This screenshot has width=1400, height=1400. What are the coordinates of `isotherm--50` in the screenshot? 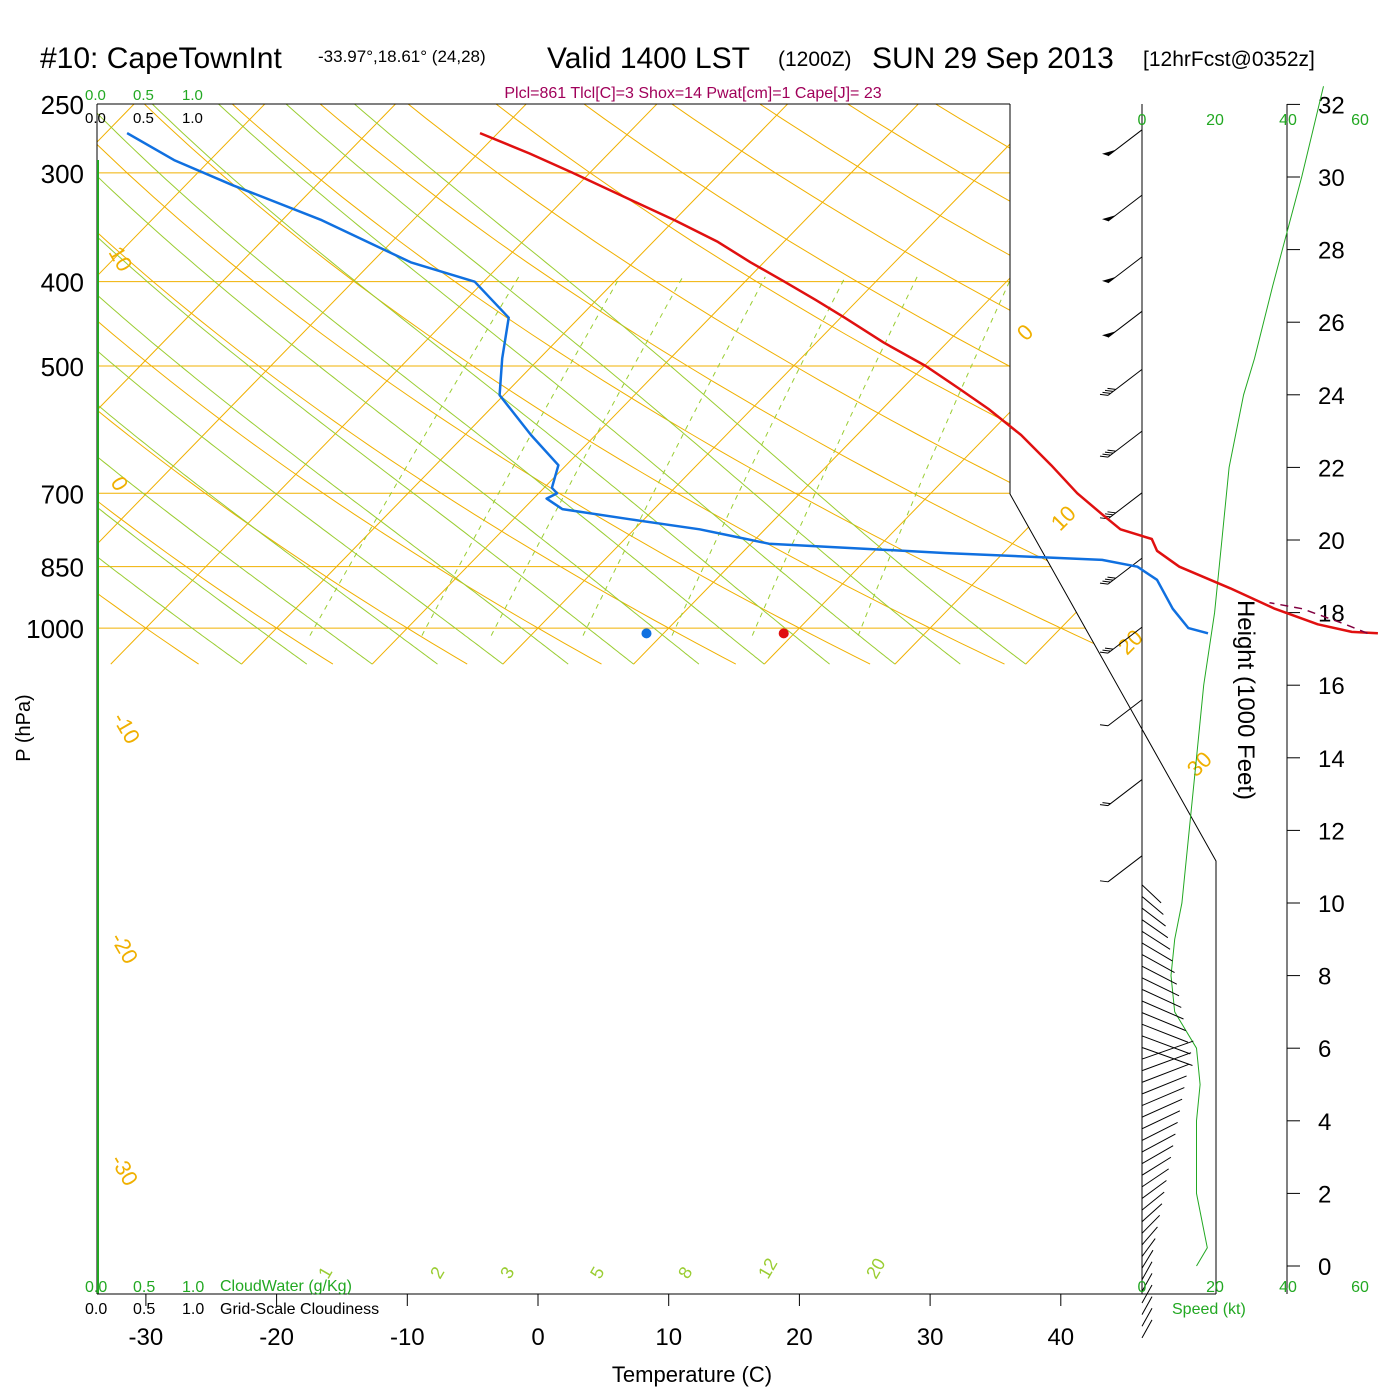 It's located at (254, 384).